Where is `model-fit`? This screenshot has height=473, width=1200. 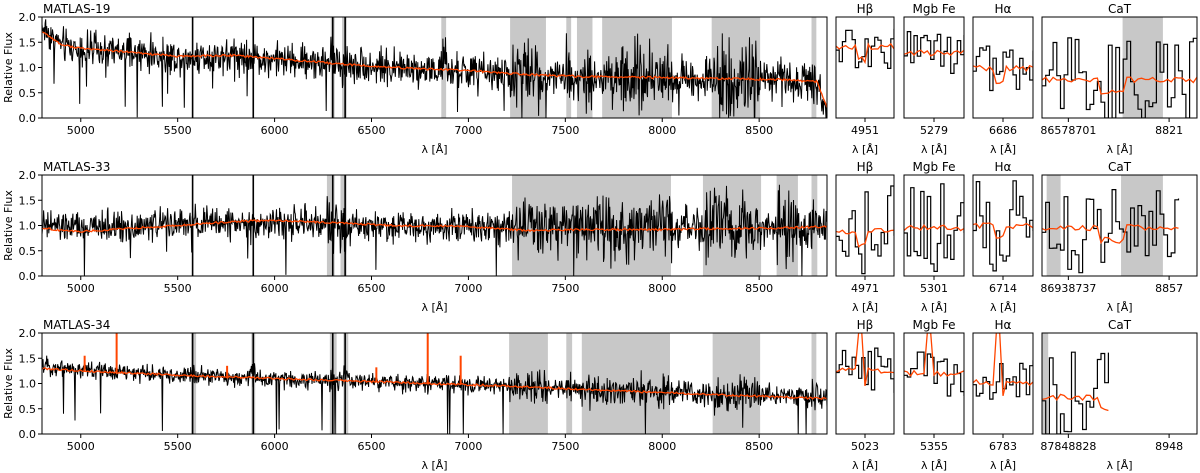 model-fit is located at coordinates (434, 383).